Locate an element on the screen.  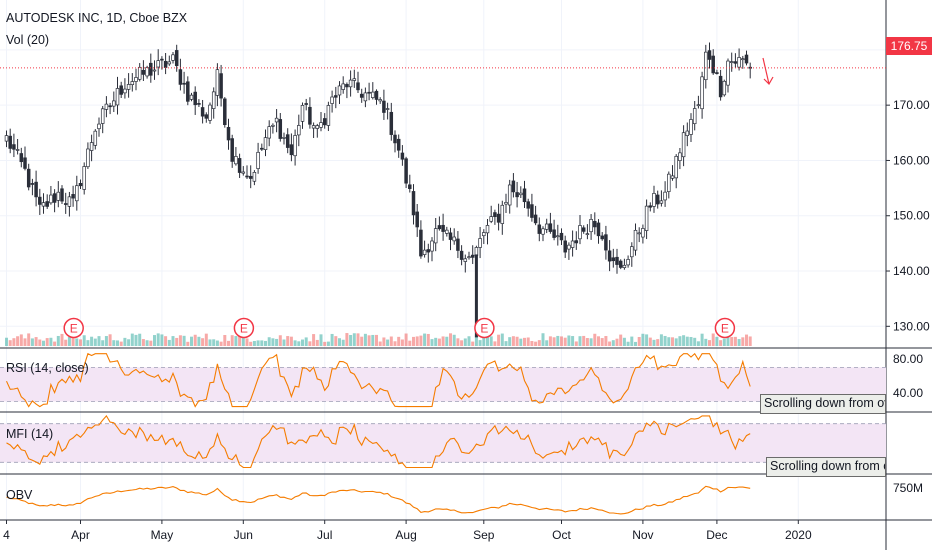
time-axis-label: Apr is located at coordinates (80, 535).